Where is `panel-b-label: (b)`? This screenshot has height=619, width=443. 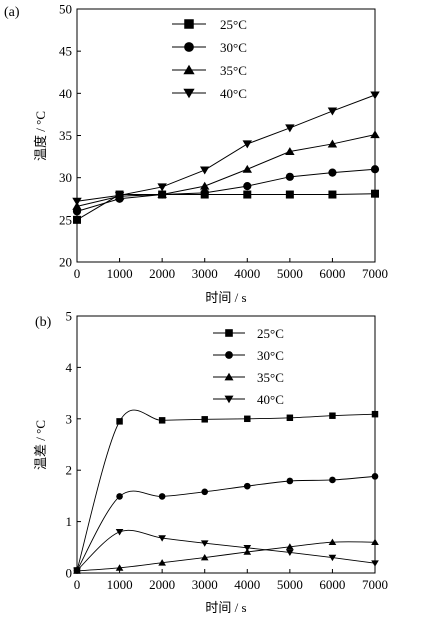 panel-b-label: (b) is located at coordinates (43, 322).